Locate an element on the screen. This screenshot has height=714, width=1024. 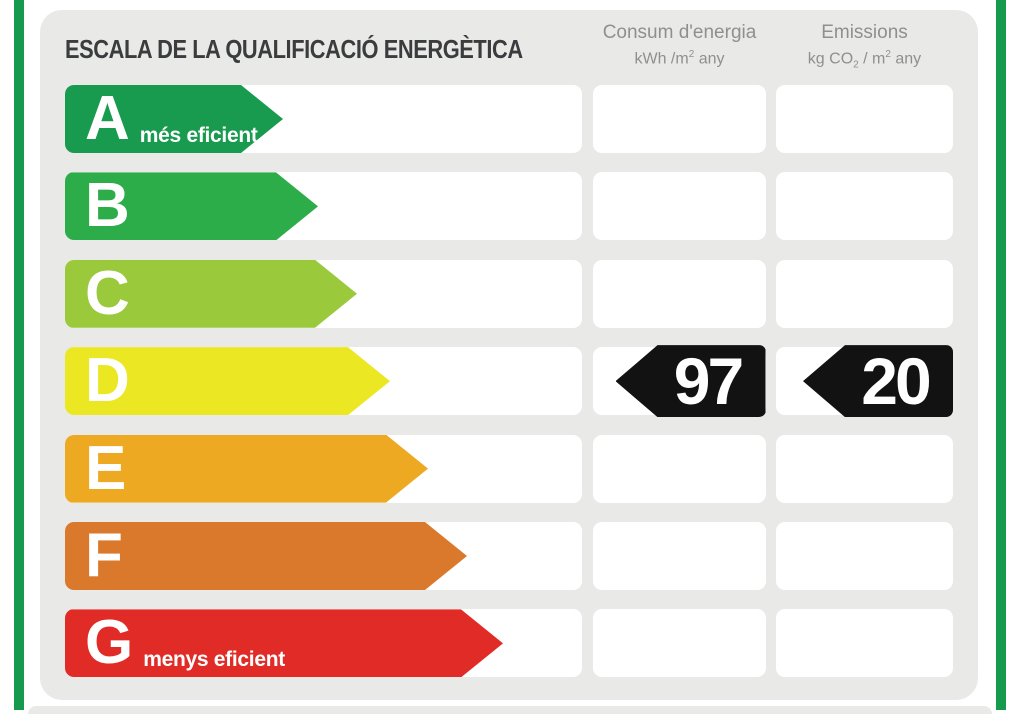
rating-sublabel: més eficient is located at coordinates (198, 135).